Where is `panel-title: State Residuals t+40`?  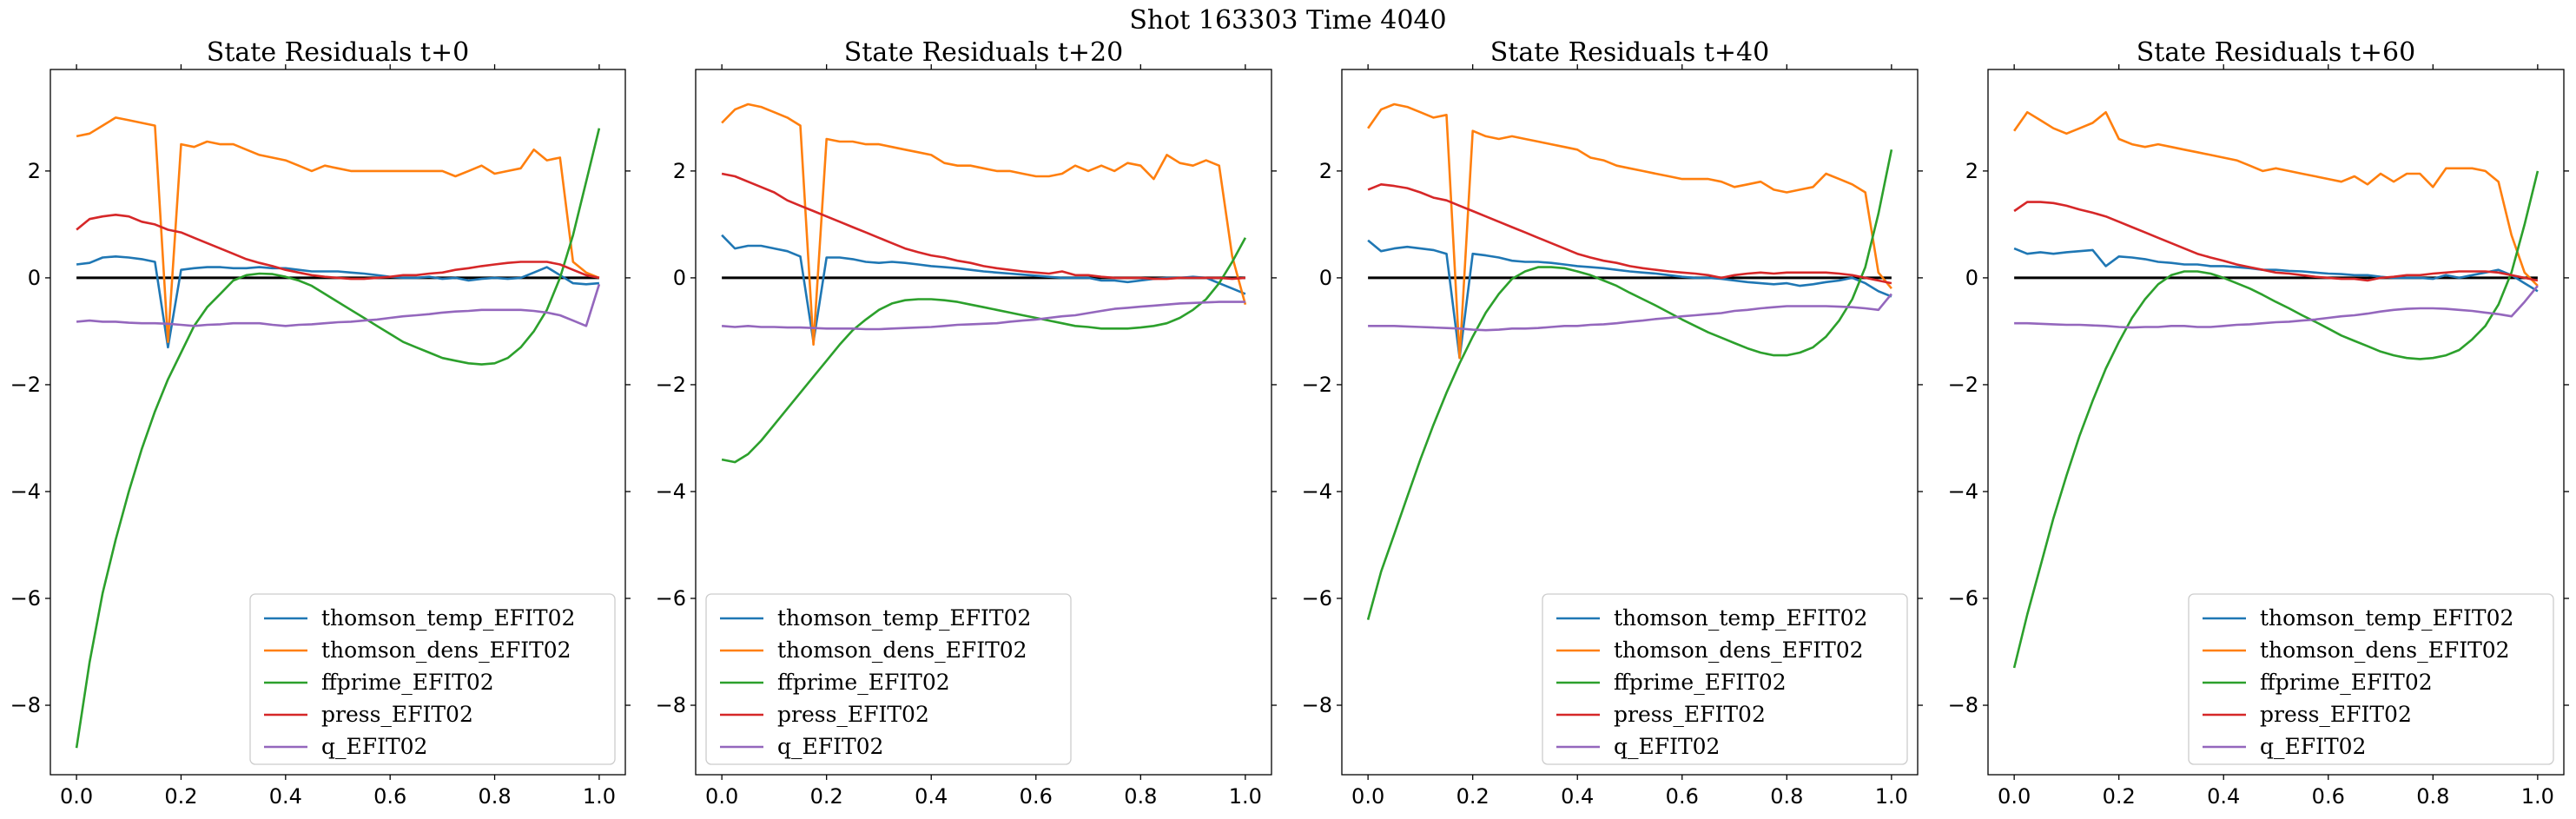
panel-title: State Residuals t+40 is located at coordinates (1630, 52).